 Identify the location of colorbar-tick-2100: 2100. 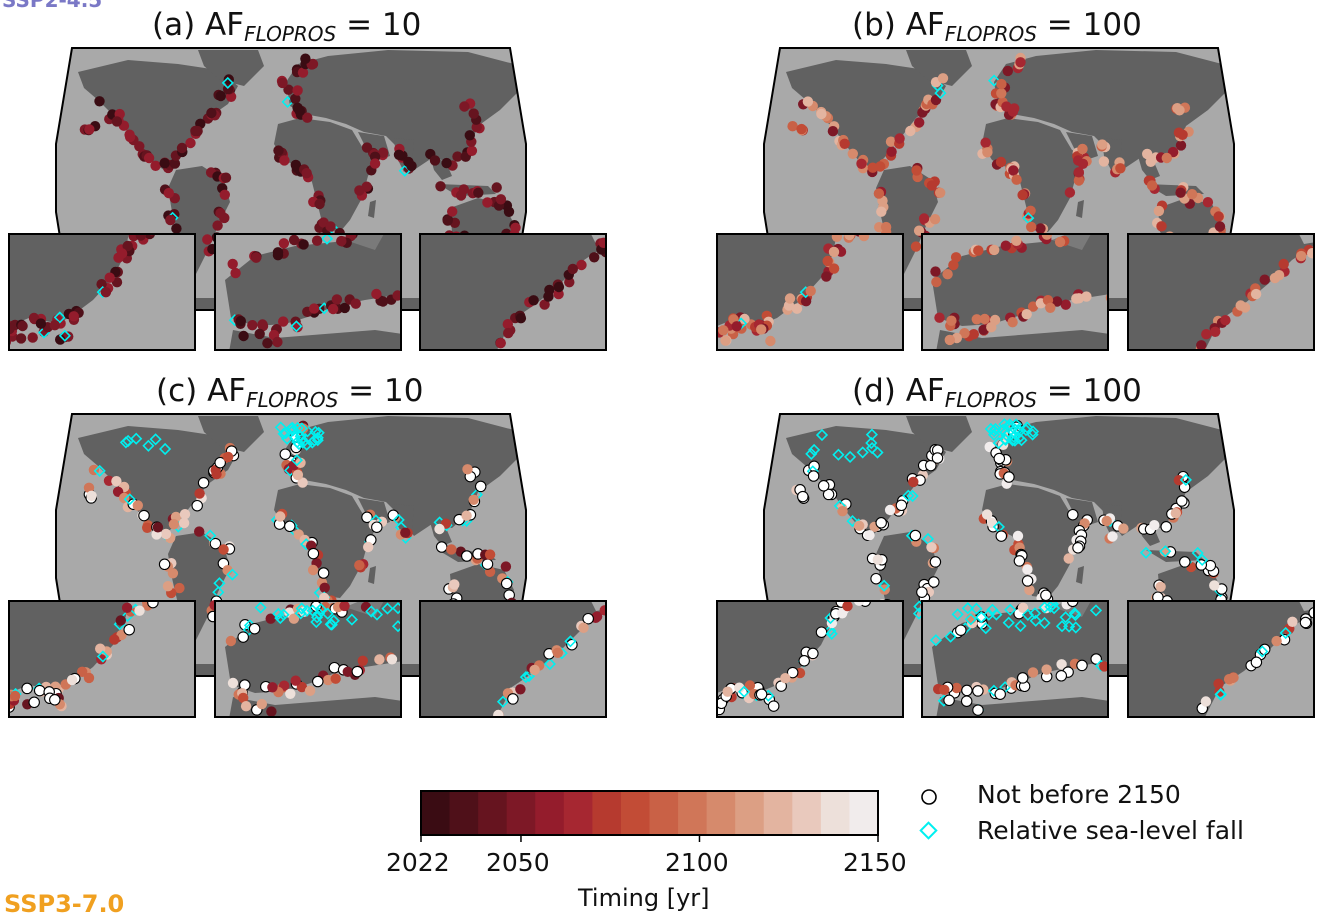
(697, 862).